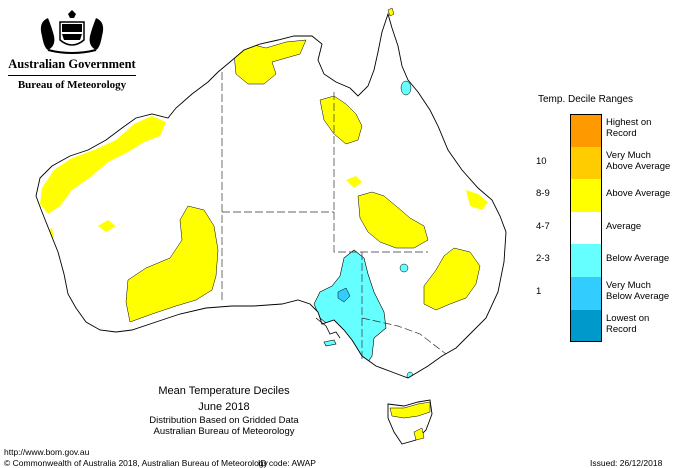 The width and height of the screenshot is (680, 468). What do you see at coordinates (638, 166) in the screenshot?
I see `legend-label-line2: Above Average` at bounding box center [638, 166].